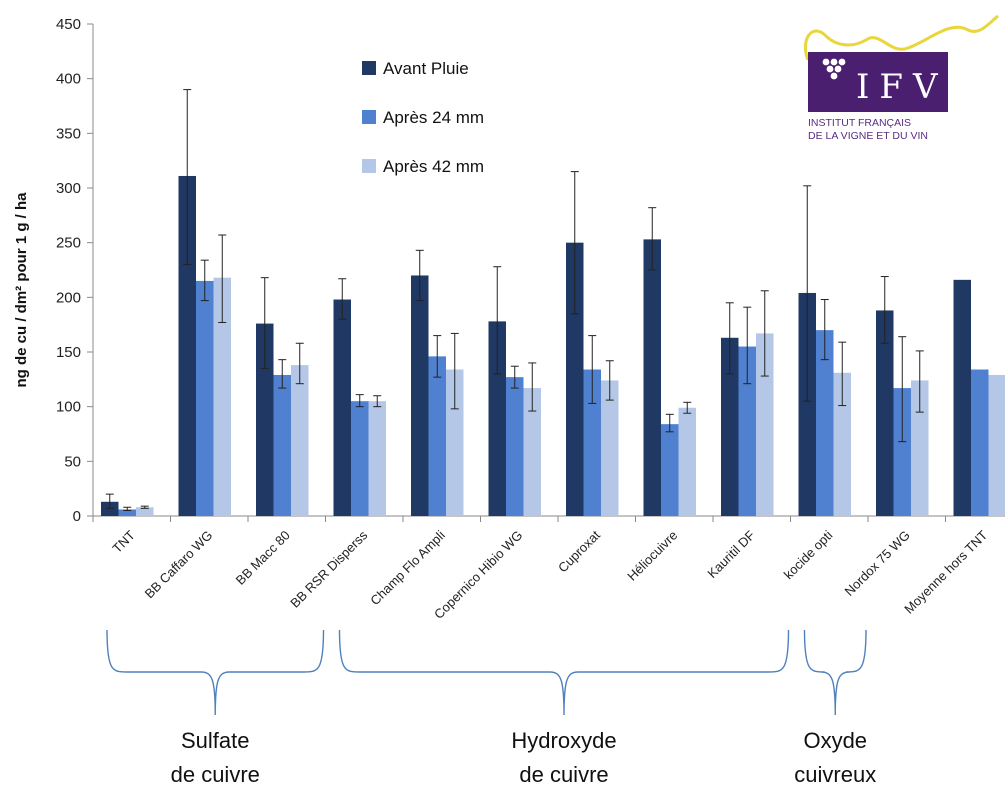 Image resolution: width=1005 pixels, height=785 pixels. Describe the element at coordinates (328, 568) in the screenshot. I see `category-label: BB RSR Disperss` at that location.